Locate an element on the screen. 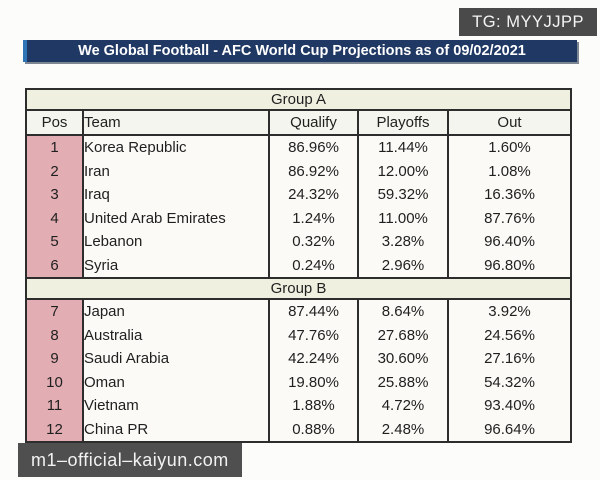  out-cell: 93.40% is located at coordinates (509, 406).